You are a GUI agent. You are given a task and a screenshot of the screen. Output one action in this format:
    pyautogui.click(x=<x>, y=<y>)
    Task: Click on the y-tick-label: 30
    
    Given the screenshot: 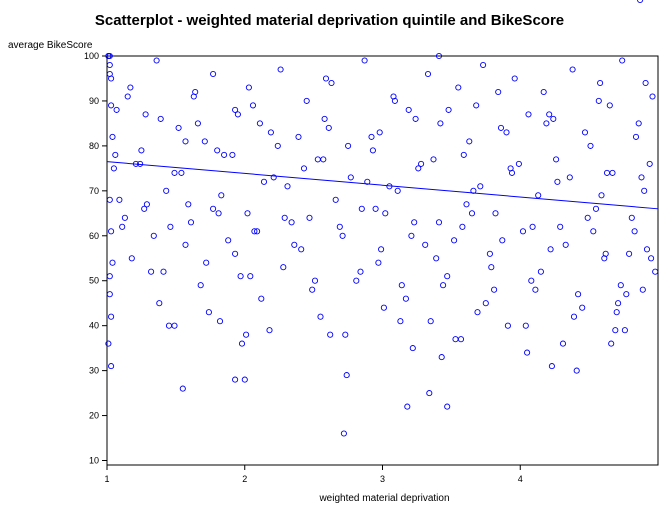 What is the action you would take?
    pyautogui.click(x=94, y=371)
    